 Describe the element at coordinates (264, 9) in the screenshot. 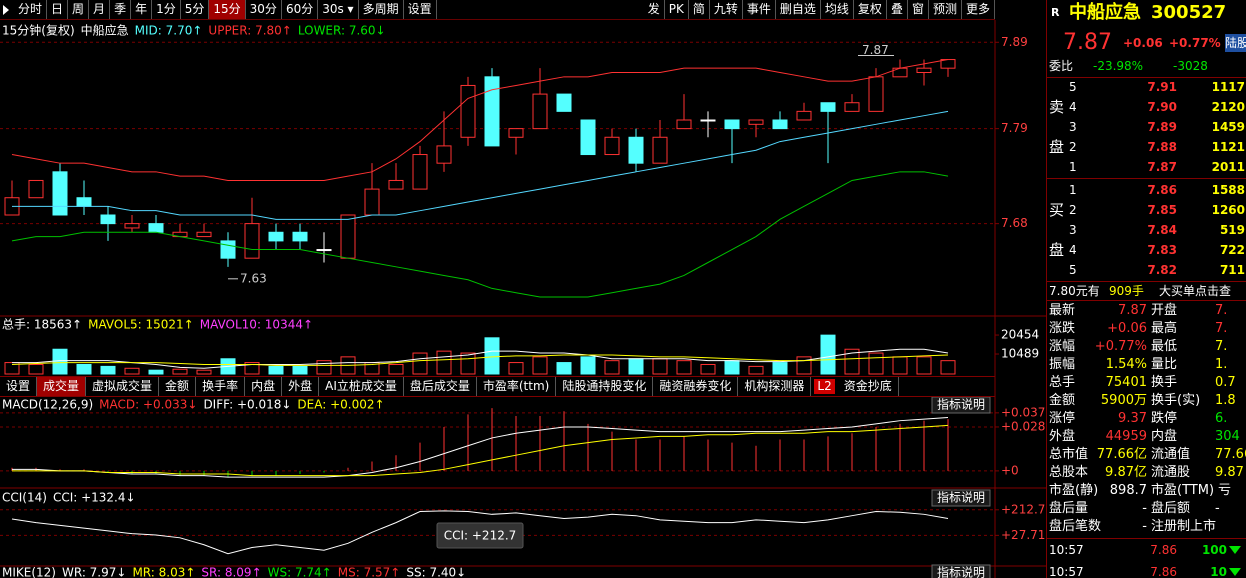

I see `toolbar-button: 30分` at that location.